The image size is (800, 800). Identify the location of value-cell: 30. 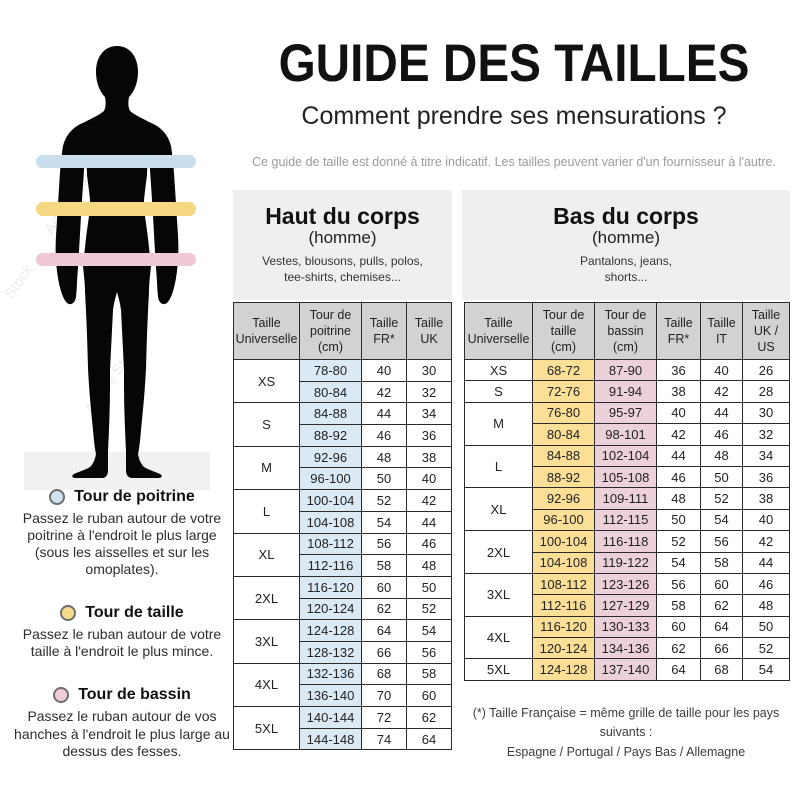
(429, 370).